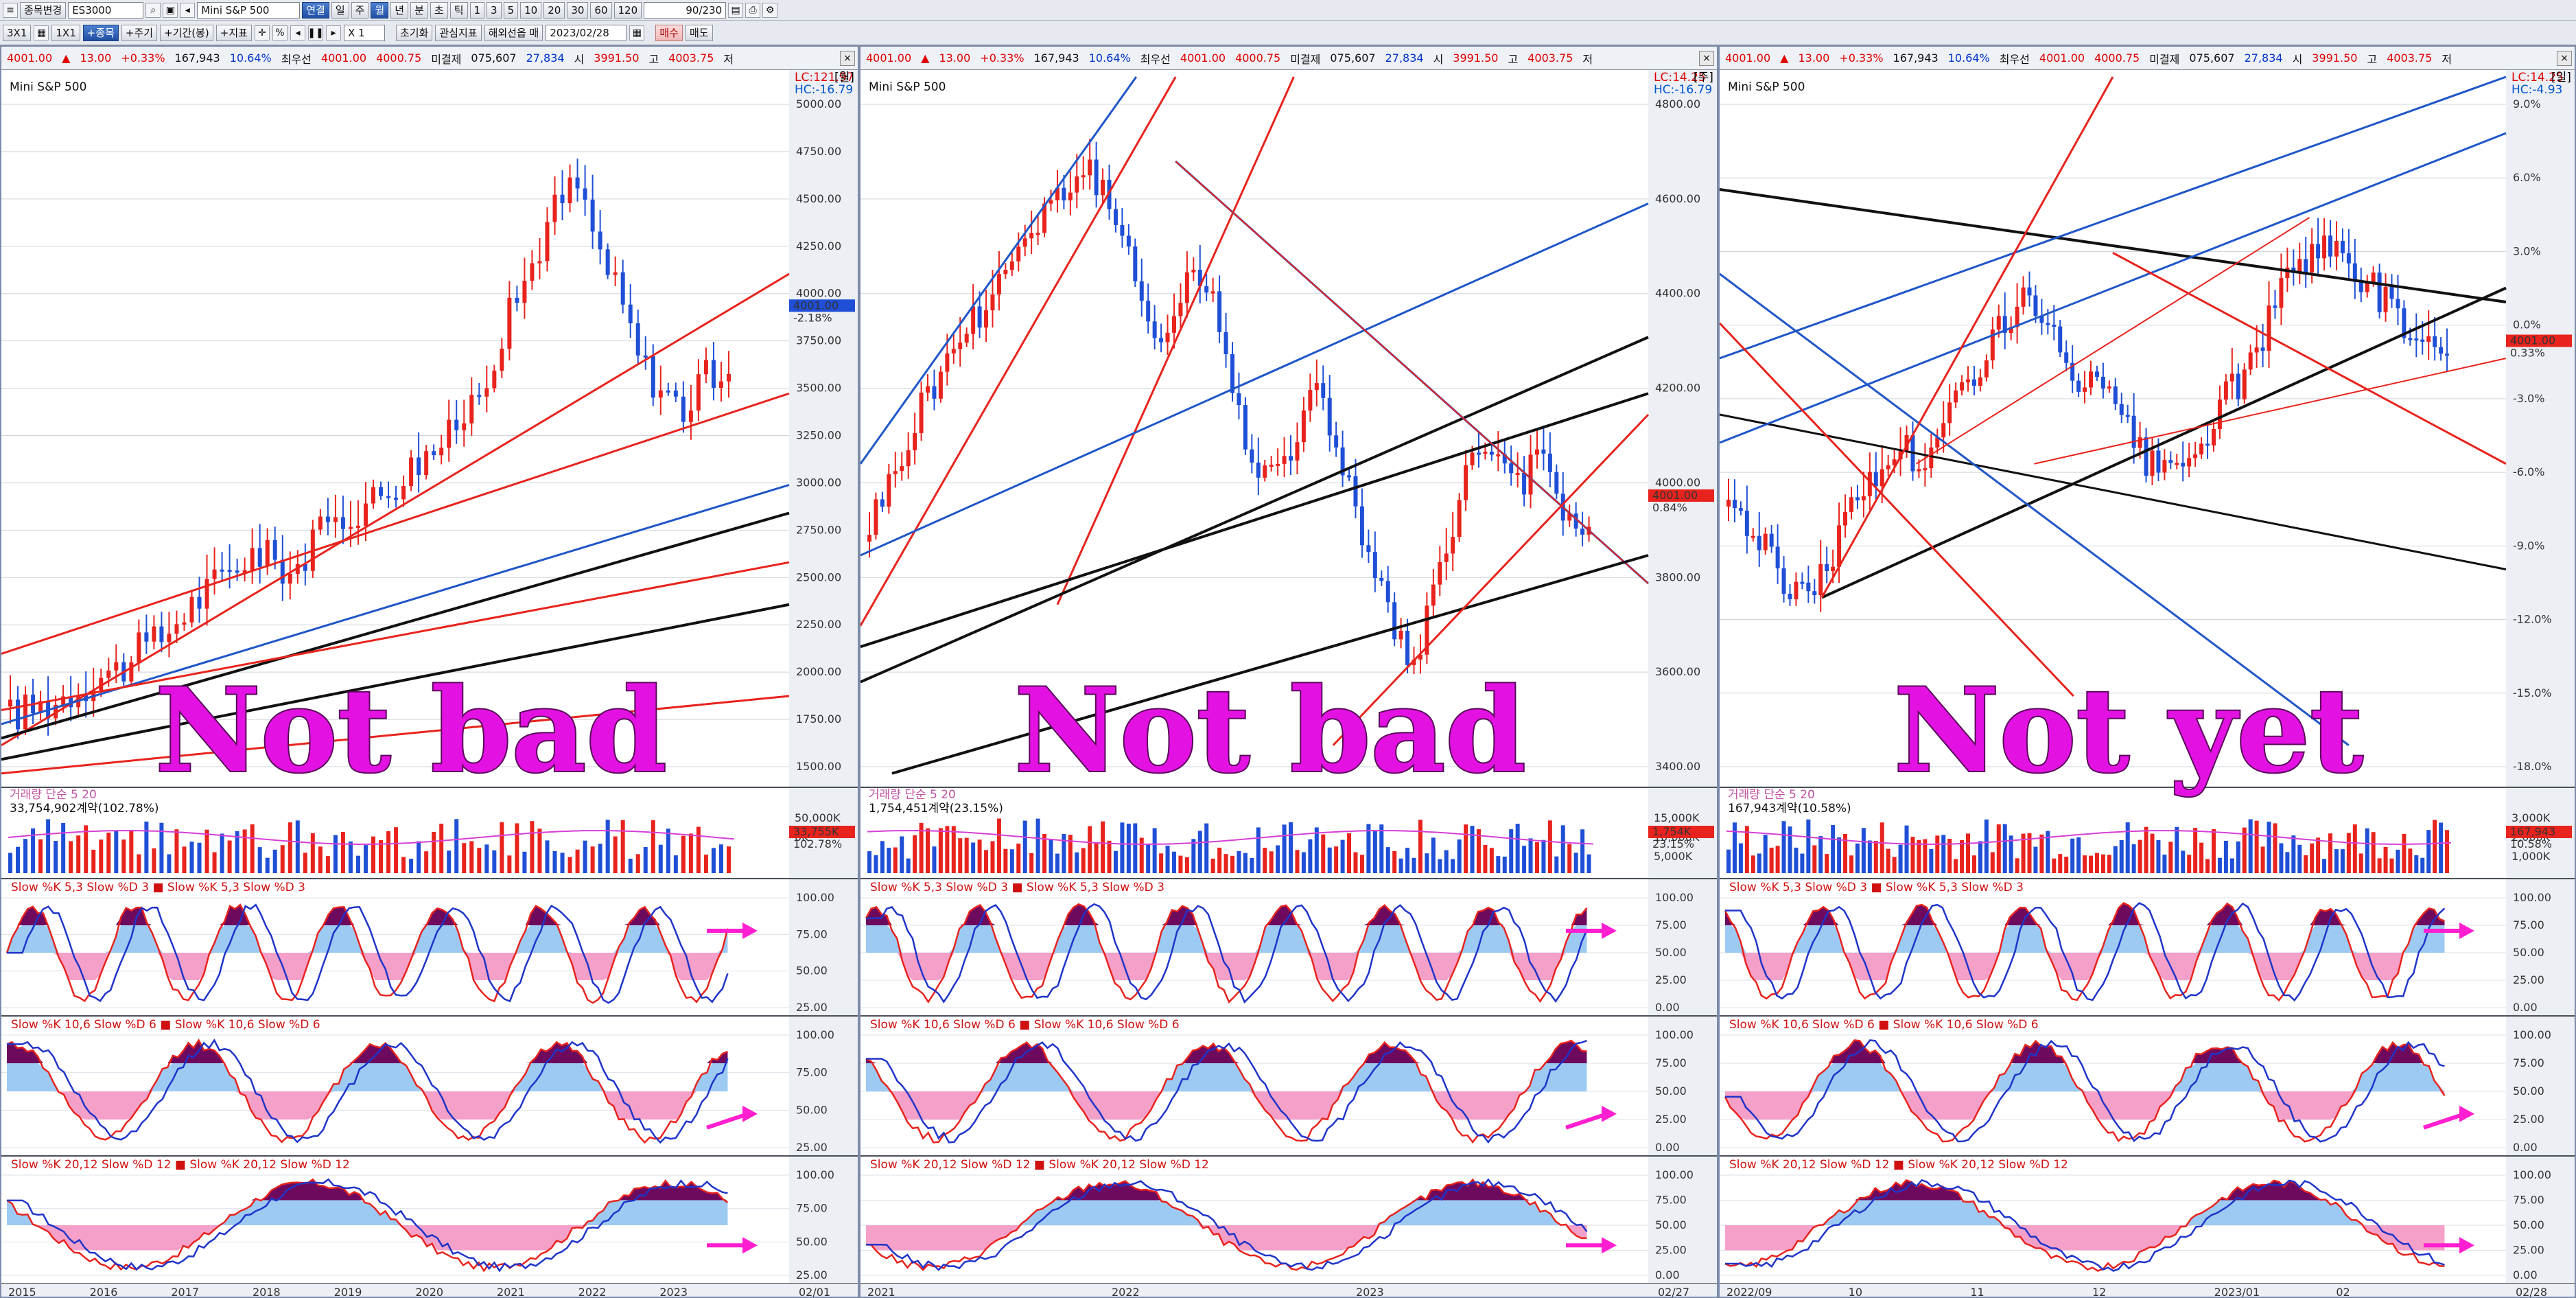 The height and width of the screenshot is (1298, 2576). I want to click on interval-30-button: 30, so click(578, 10).